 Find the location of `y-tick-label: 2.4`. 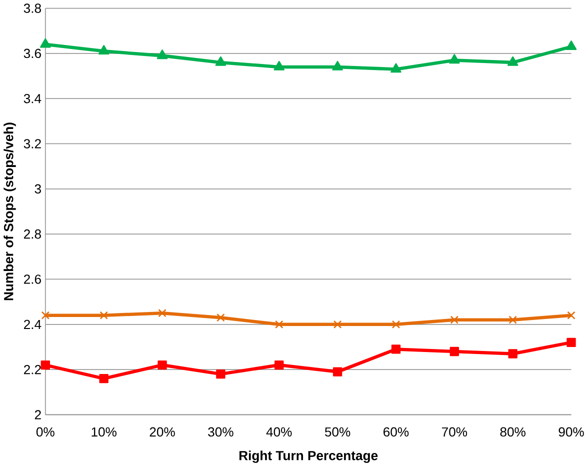

y-tick-label: 2.4 is located at coordinates (33, 325).